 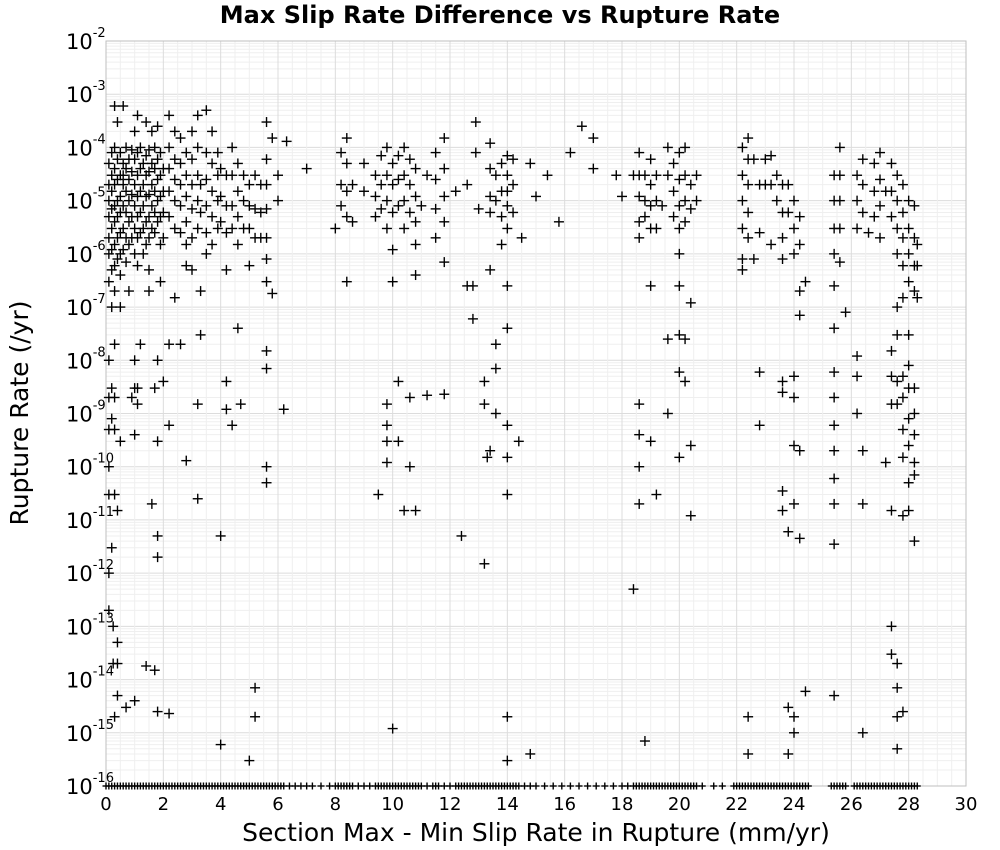 I want to click on y-tick-label: 10⁻⁵, so click(x=86, y=200).